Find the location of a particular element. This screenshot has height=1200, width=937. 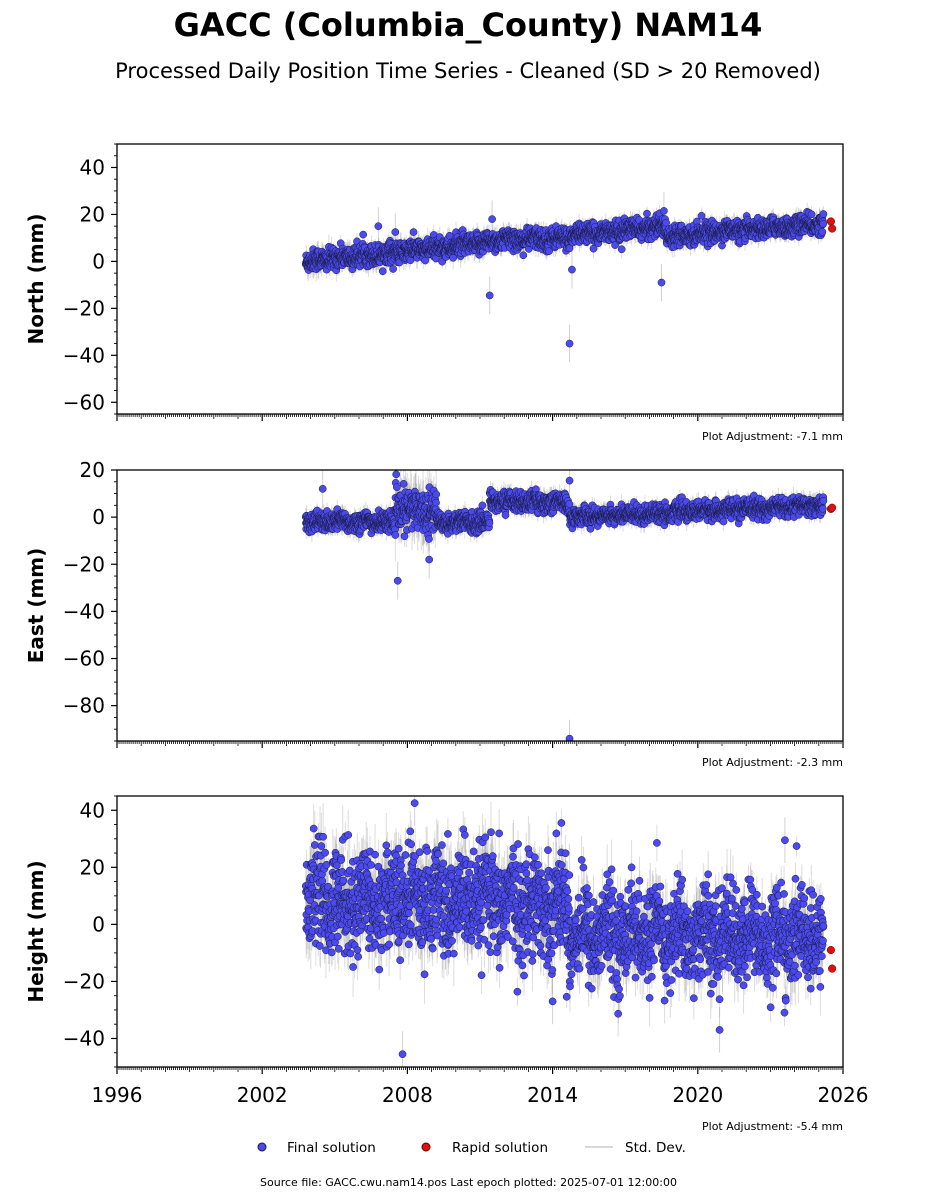

y-tick-label: 40 is located at coordinates (92, 167).